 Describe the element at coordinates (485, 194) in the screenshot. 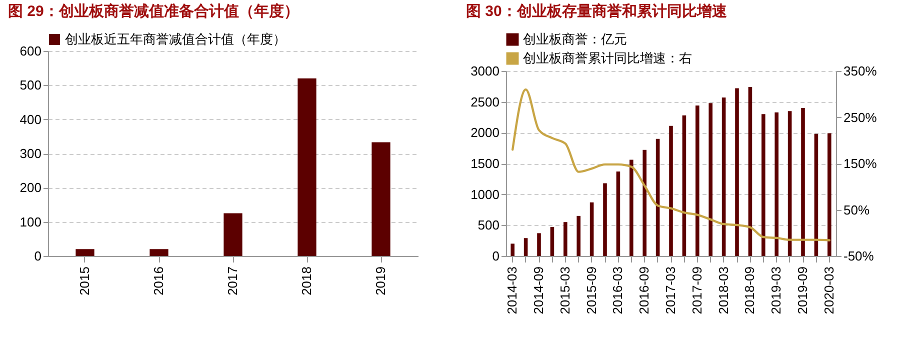

I see `y-tick-label: 1000` at that location.